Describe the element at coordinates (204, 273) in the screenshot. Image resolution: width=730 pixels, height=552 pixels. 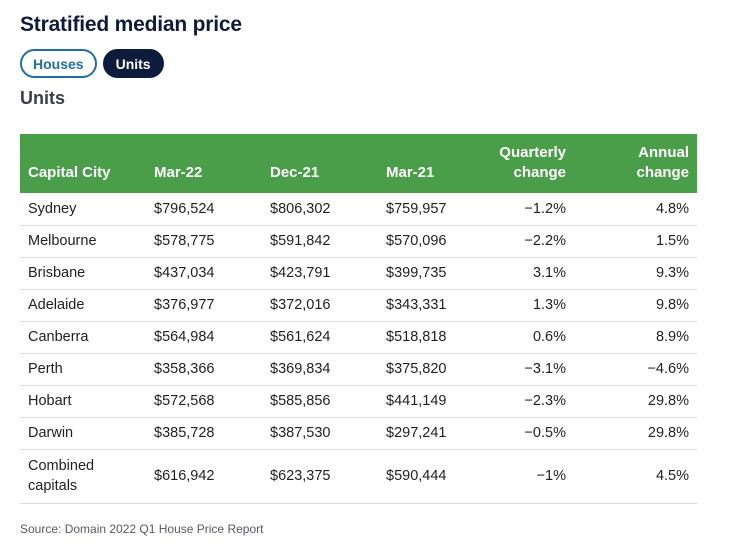
I see `cell-mar-22: $437,034` at that location.